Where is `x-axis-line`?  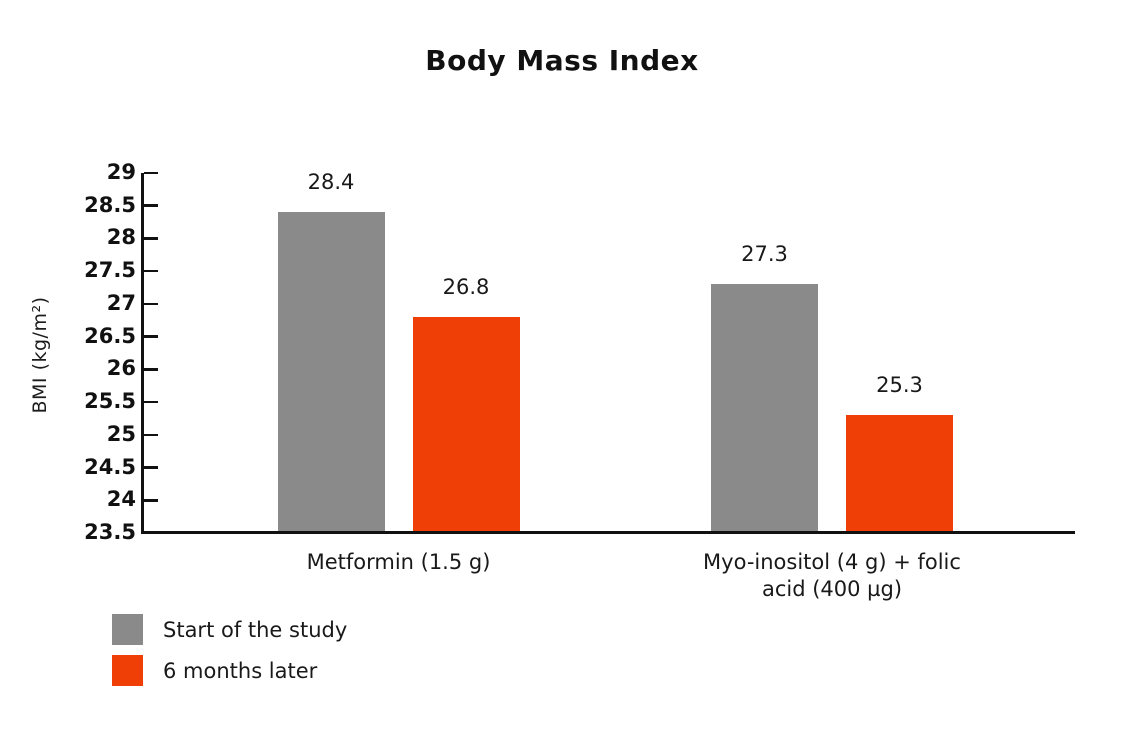
x-axis-line is located at coordinates (608, 532).